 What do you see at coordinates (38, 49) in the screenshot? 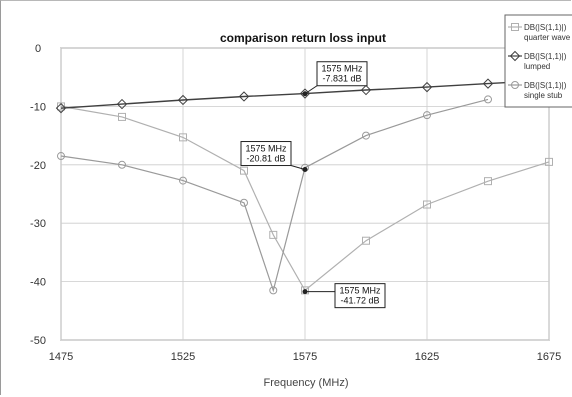
I see `y-tick-label: 0` at bounding box center [38, 49].